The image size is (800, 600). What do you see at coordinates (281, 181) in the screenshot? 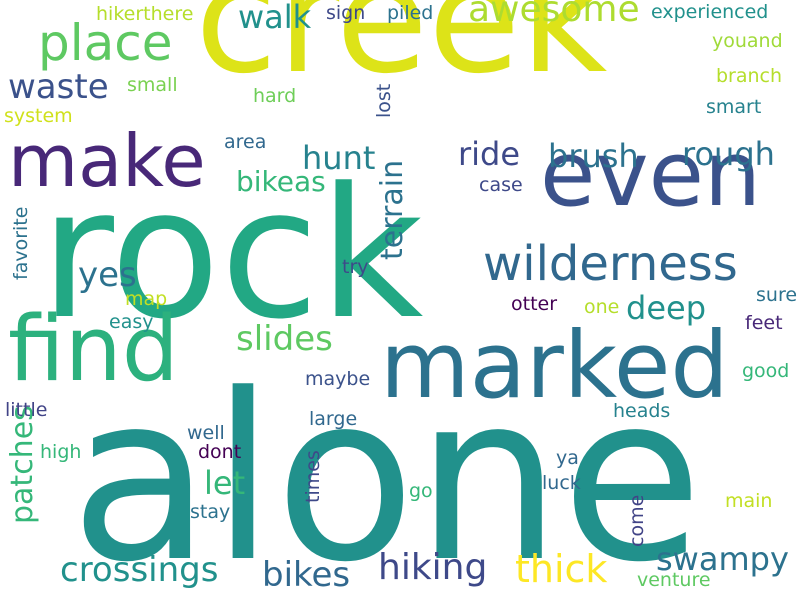
I see `word-bikeas: bikeas` at bounding box center [281, 181].